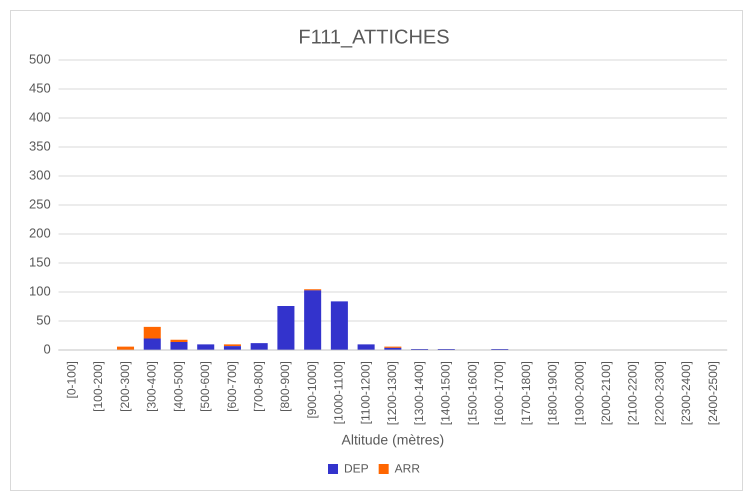 This screenshot has width=751, height=499. What do you see at coordinates (231, 386) in the screenshot?
I see `x-tick-label: [600-700]` at bounding box center [231, 386].